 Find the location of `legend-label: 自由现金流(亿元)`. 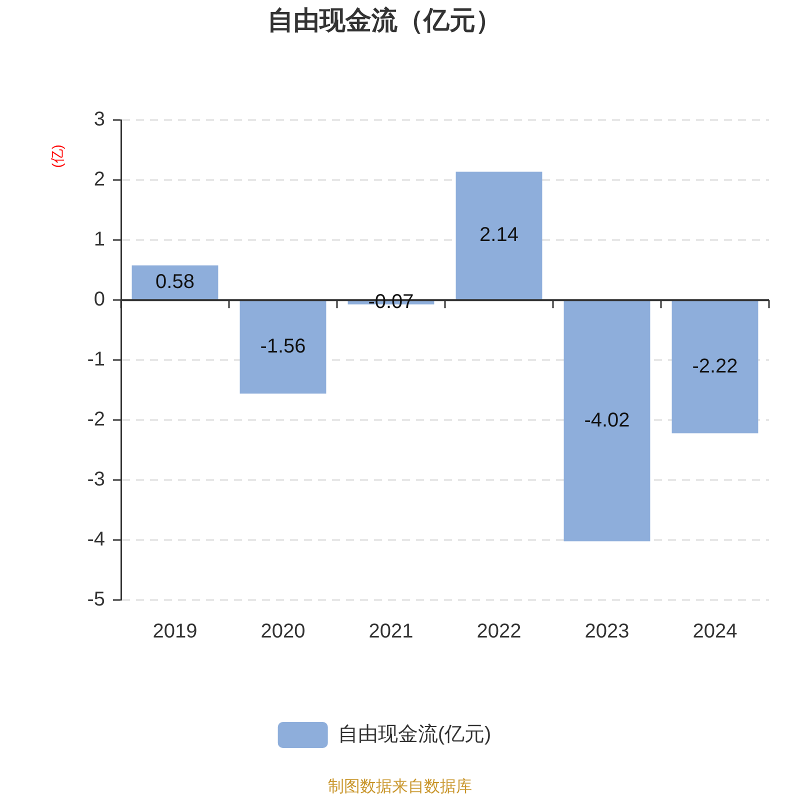

legend-label: 自由现金流(亿元) is located at coordinates (415, 735).